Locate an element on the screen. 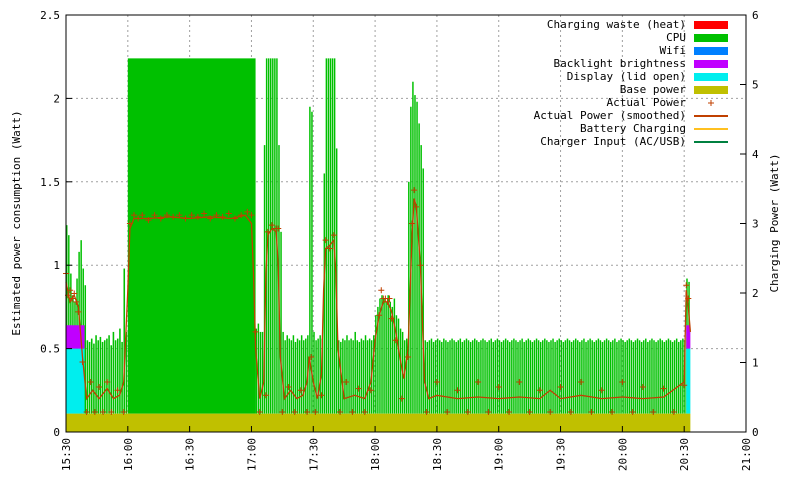  base-power-bar is located at coordinates (378, 422).